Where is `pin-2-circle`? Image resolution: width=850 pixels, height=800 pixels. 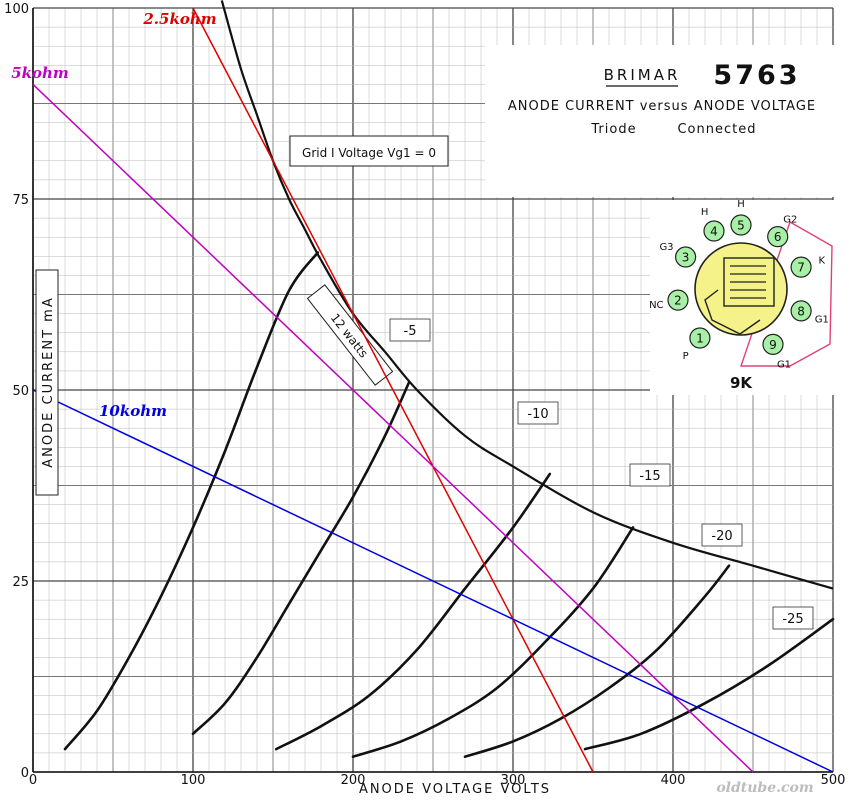 pin-2-circle is located at coordinates (678, 300).